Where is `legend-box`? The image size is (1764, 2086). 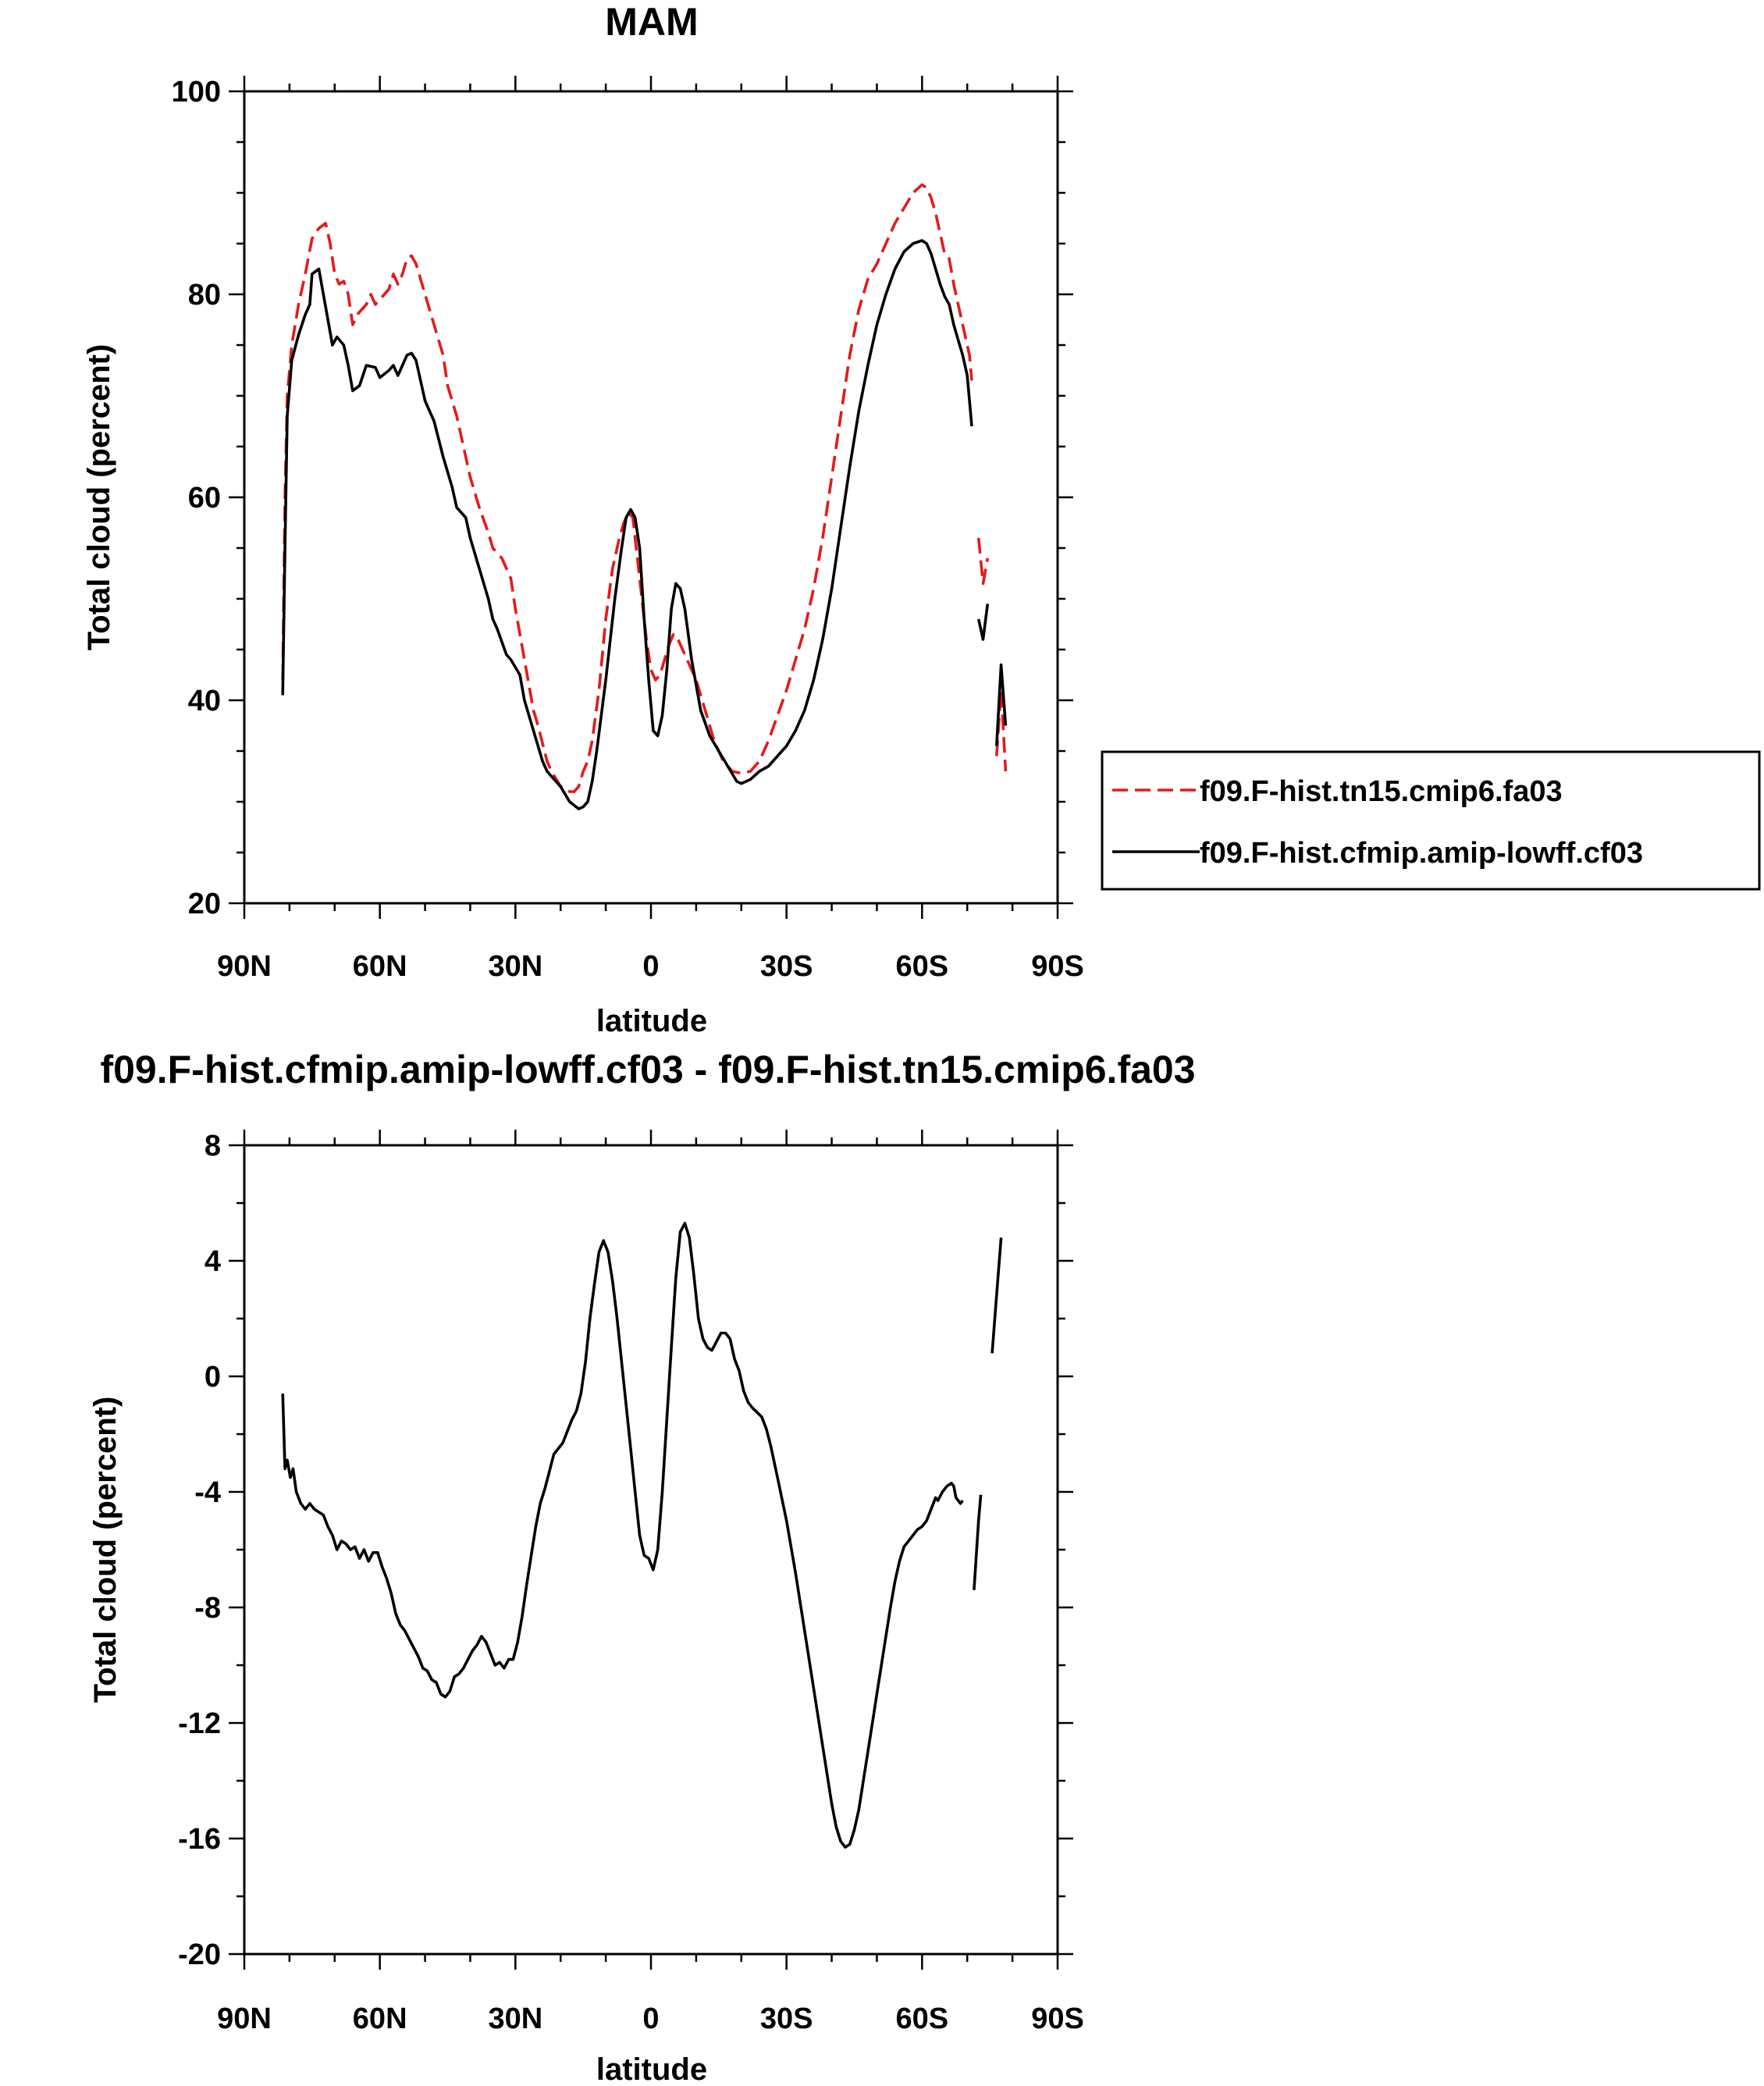 legend-box is located at coordinates (1431, 820).